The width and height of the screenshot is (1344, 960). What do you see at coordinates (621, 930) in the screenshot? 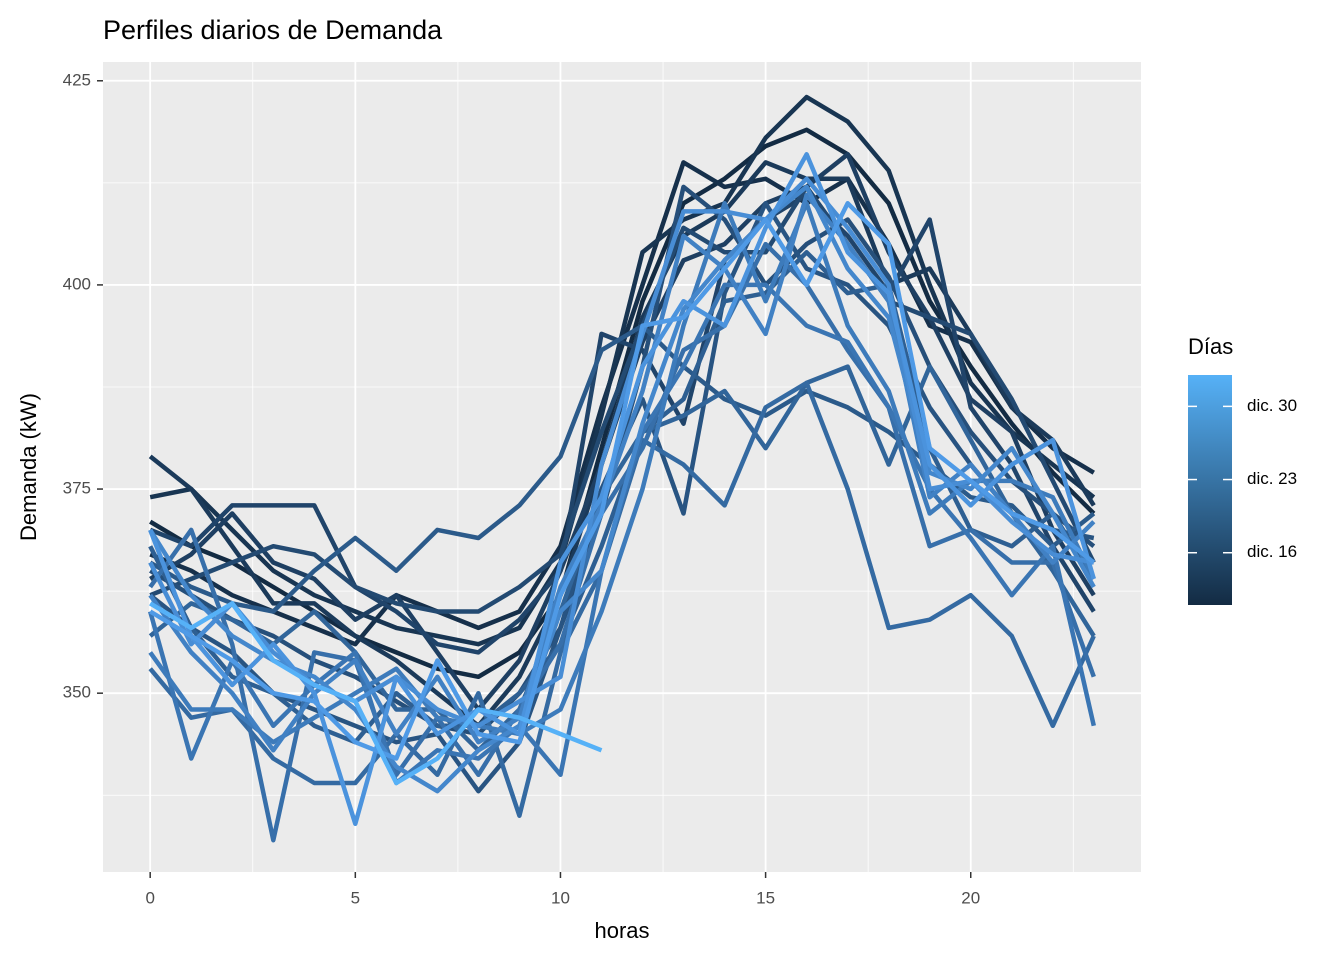
I see `x-axis-title: horas` at bounding box center [621, 930].